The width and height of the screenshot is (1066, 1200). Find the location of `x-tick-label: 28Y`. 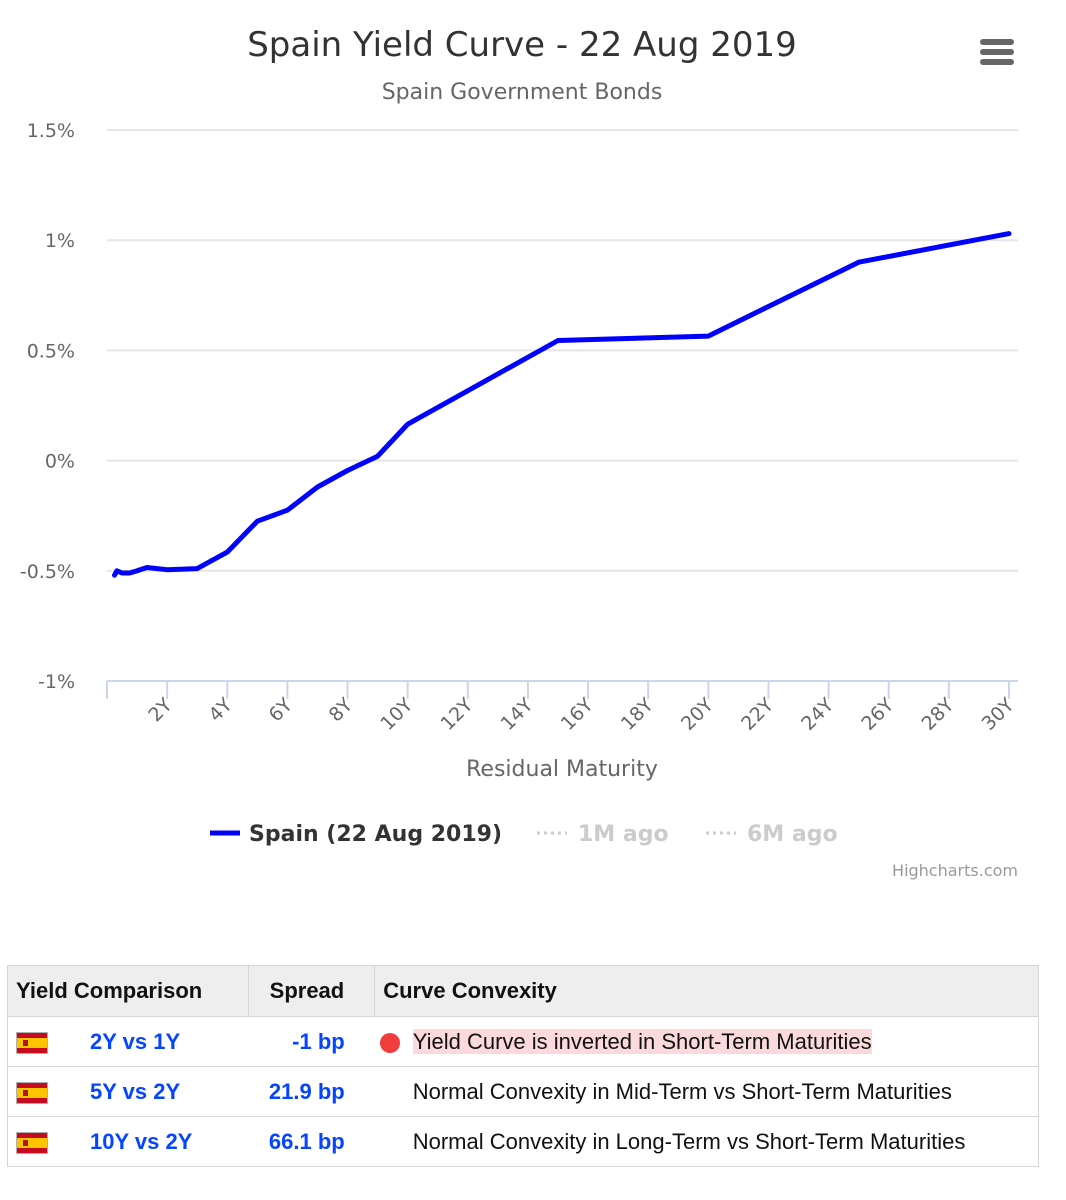

x-tick-label: 28Y is located at coordinates (938, 714).